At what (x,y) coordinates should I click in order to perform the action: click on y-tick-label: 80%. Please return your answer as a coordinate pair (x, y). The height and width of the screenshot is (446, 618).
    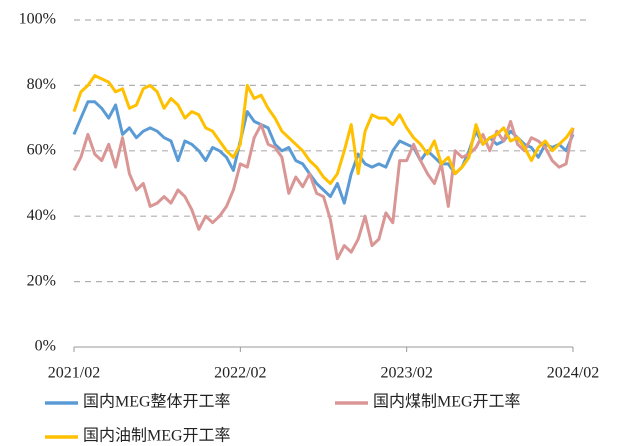
    Looking at the image, I should click on (41, 84).